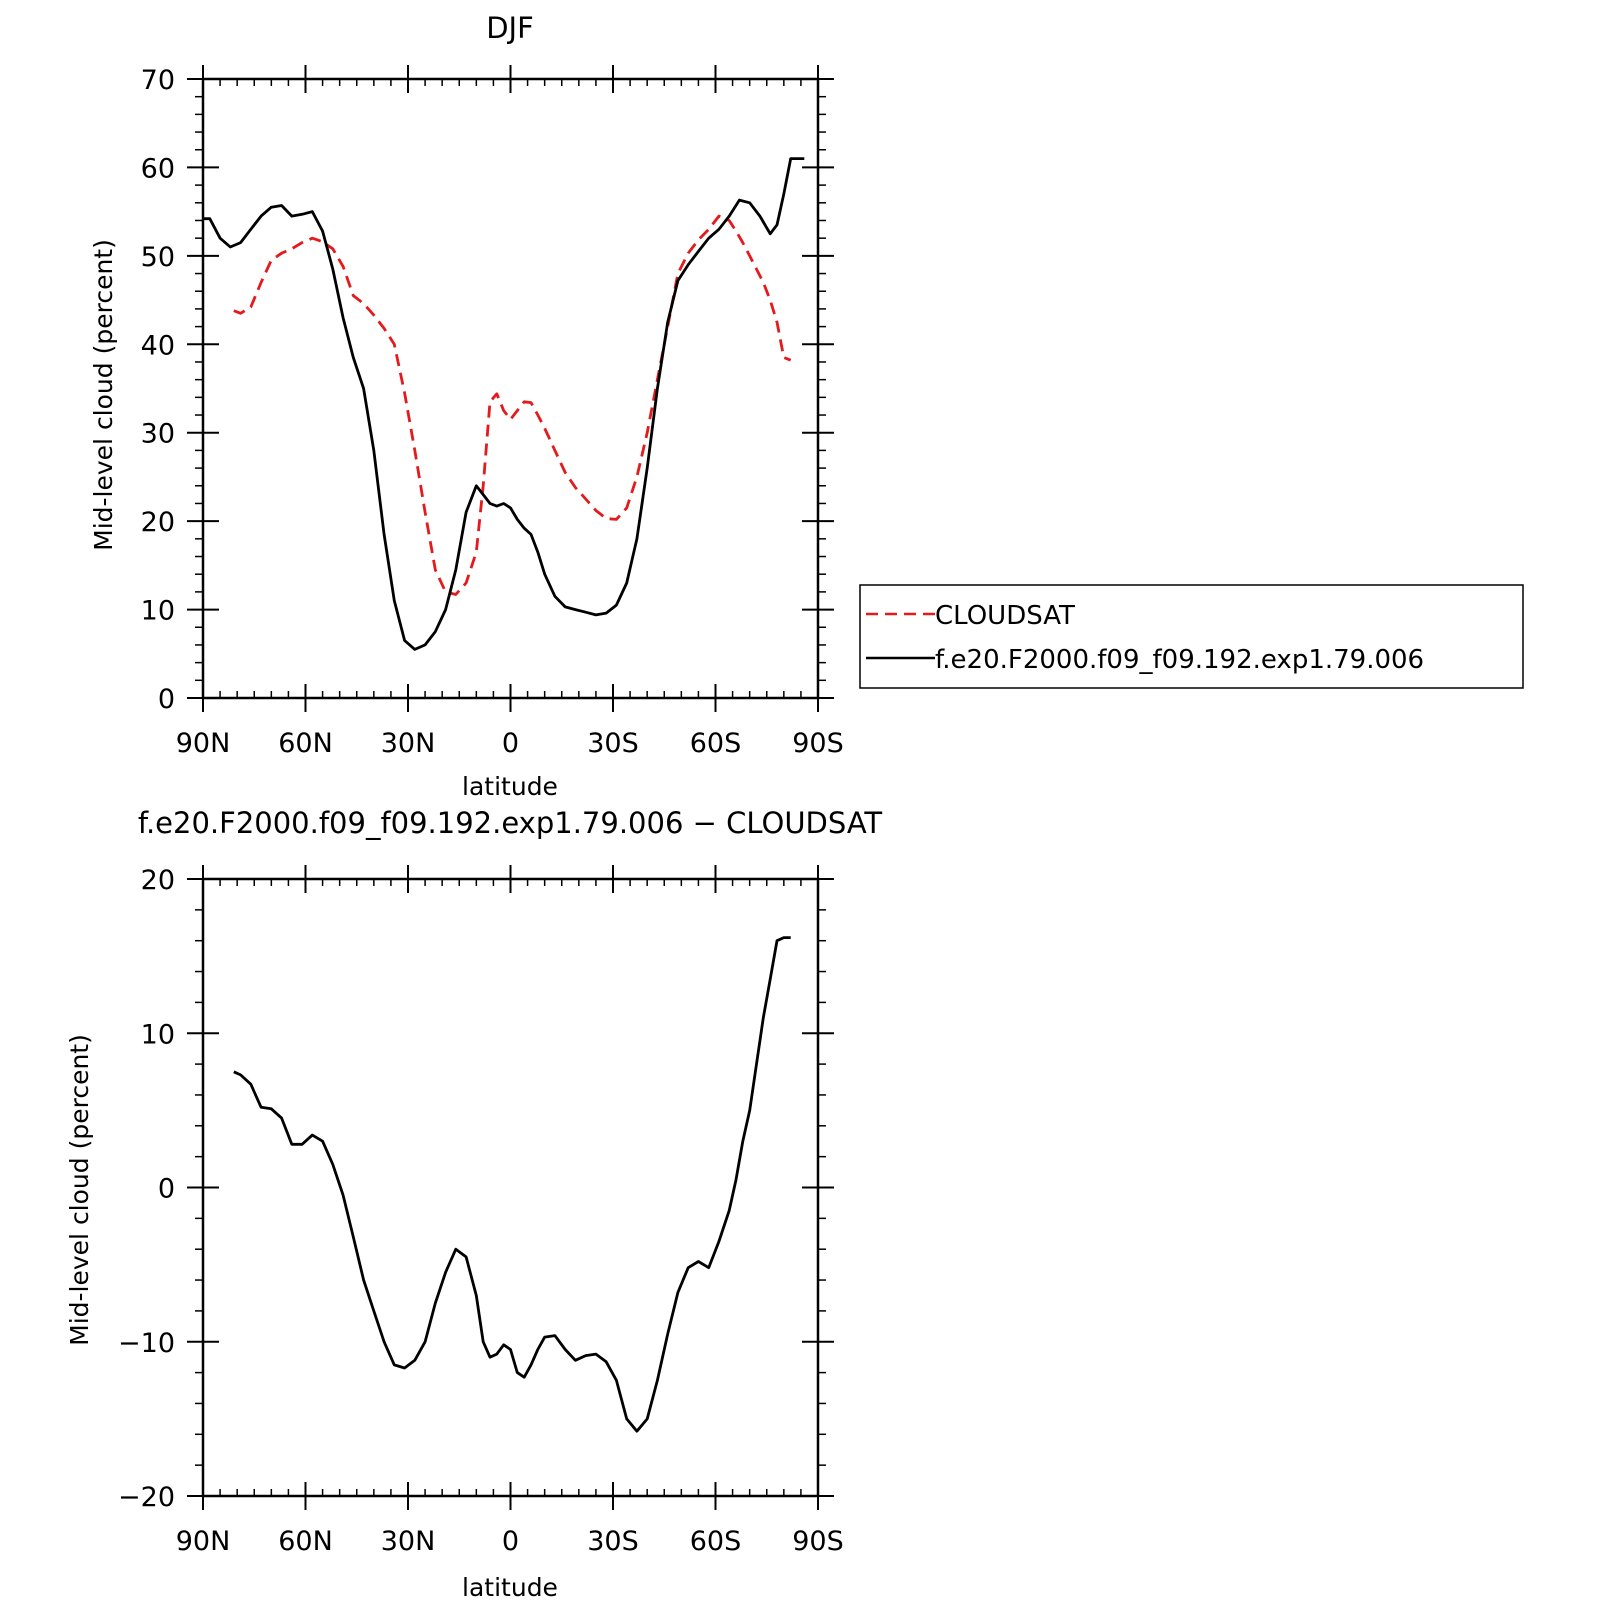 This screenshot has height=1602, width=1602. Describe the element at coordinates (79, 1190) in the screenshot. I see `bottom-y-axis-label: Mid-level cloud (percent)` at that location.